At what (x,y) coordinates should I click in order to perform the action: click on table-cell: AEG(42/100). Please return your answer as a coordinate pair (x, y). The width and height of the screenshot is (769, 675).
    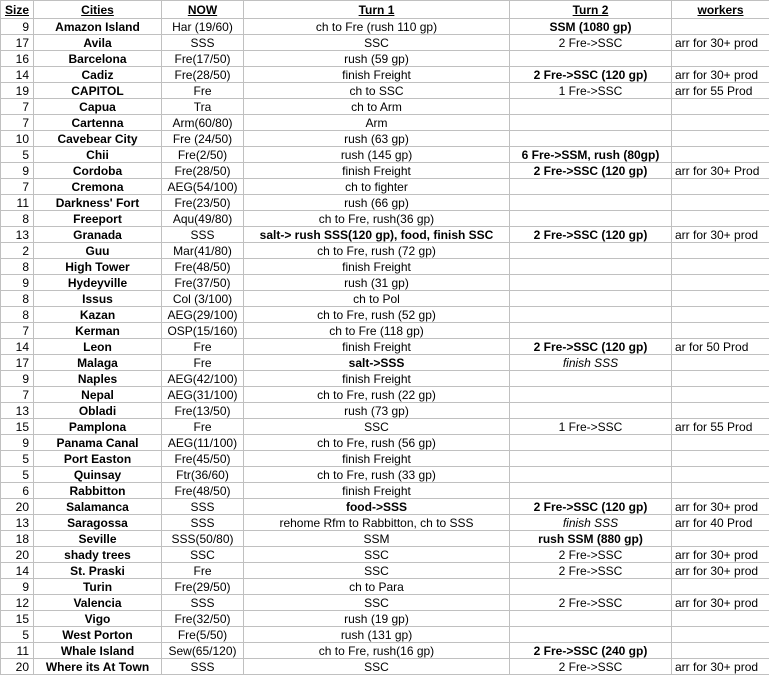
    Looking at the image, I should click on (203, 379).